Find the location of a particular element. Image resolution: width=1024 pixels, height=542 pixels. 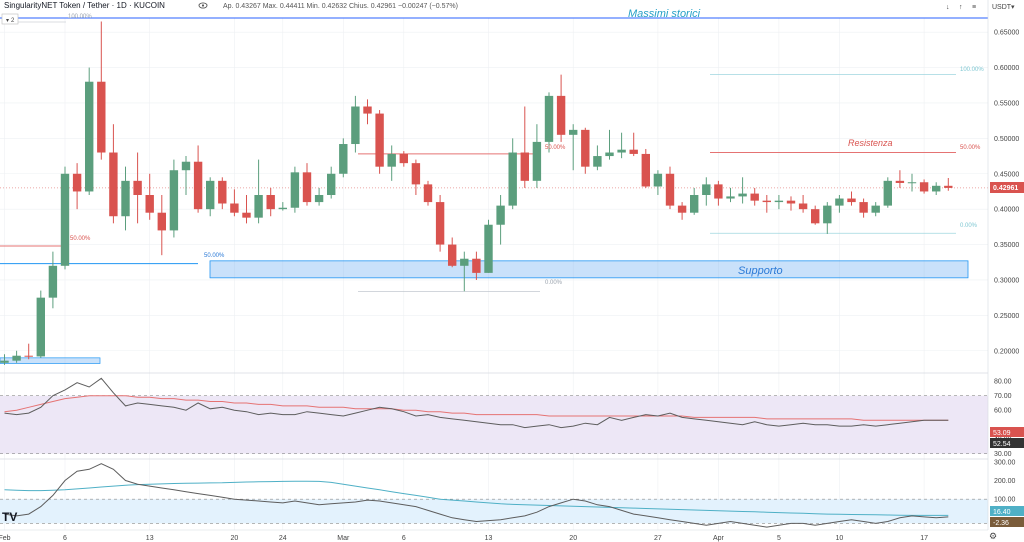

fib-50-left-blue-label: 50.00% is located at coordinates (214, 256).